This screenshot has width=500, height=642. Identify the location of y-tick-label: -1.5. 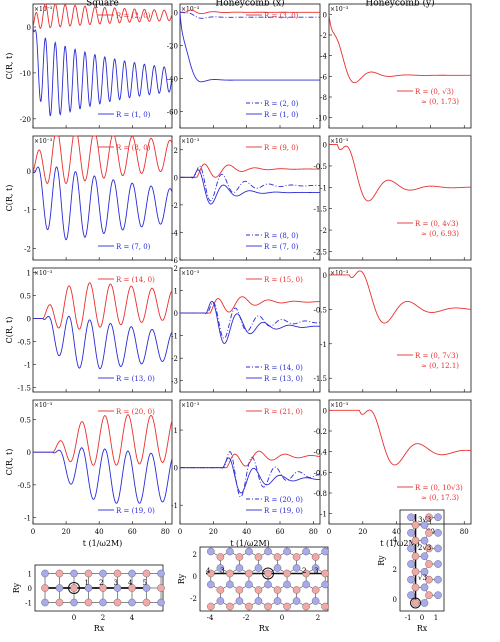
(321, 379).